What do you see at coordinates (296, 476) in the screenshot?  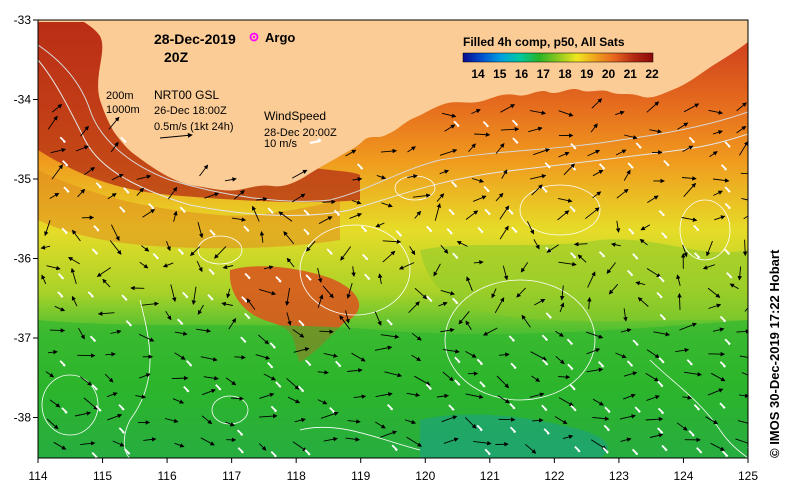 I see `x-tick-label: 118` at bounding box center [296, 476].